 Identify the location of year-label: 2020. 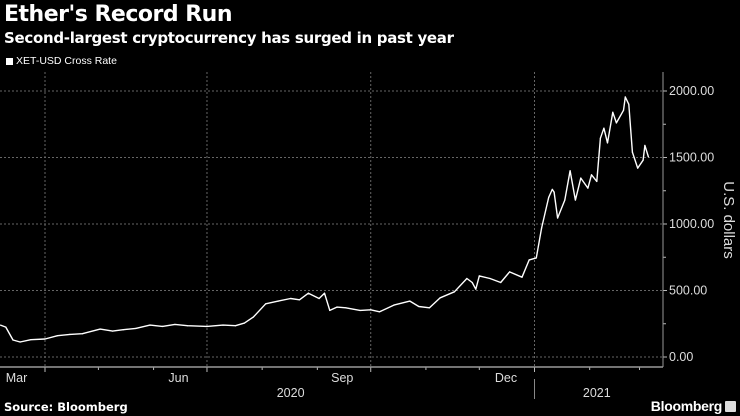
(291, 393).